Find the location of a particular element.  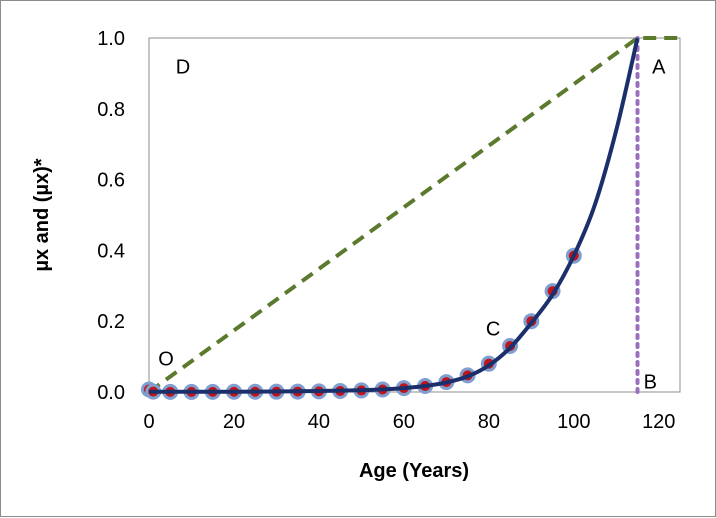

x-tick-labels: 0 20 40 60 80 100 120 is located at coordinates (409, 422).